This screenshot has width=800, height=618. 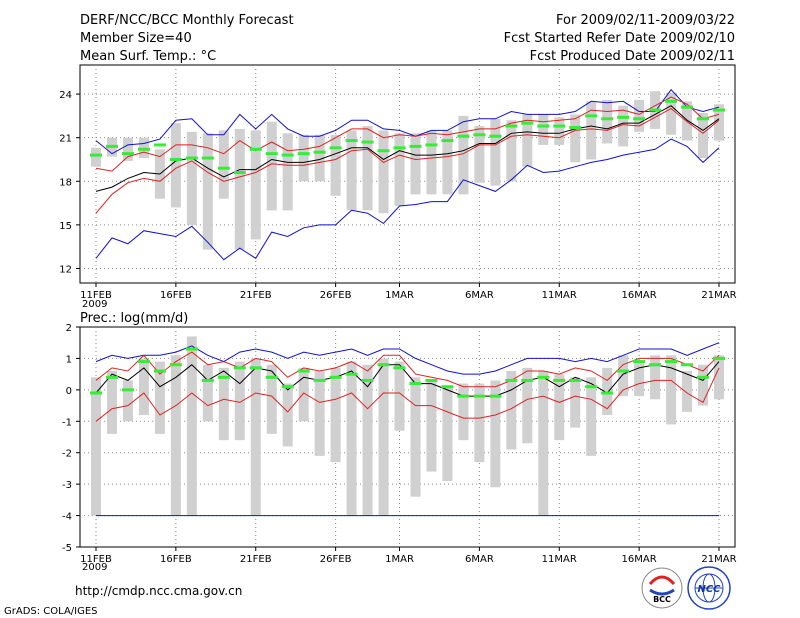 I want to click on y-tick-label--2: -2, so click(x=67, y=454).